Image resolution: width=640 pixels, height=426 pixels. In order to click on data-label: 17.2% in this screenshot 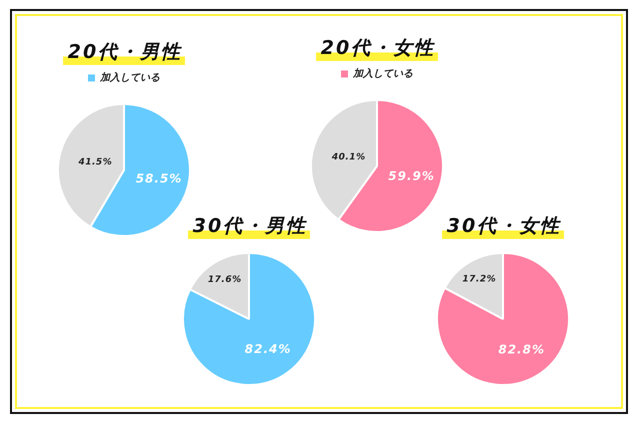, I will do `click(479, 279)`.